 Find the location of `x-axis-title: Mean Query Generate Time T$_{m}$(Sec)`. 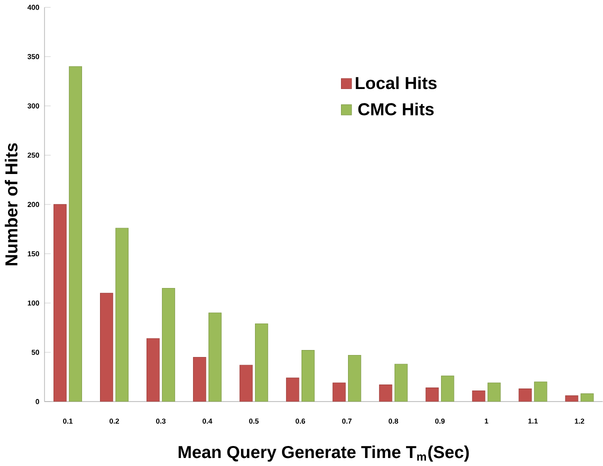

x-axis-title: Mean Query Generate Time T$_{m}$(Sec) is located at coordinates (323, 453).